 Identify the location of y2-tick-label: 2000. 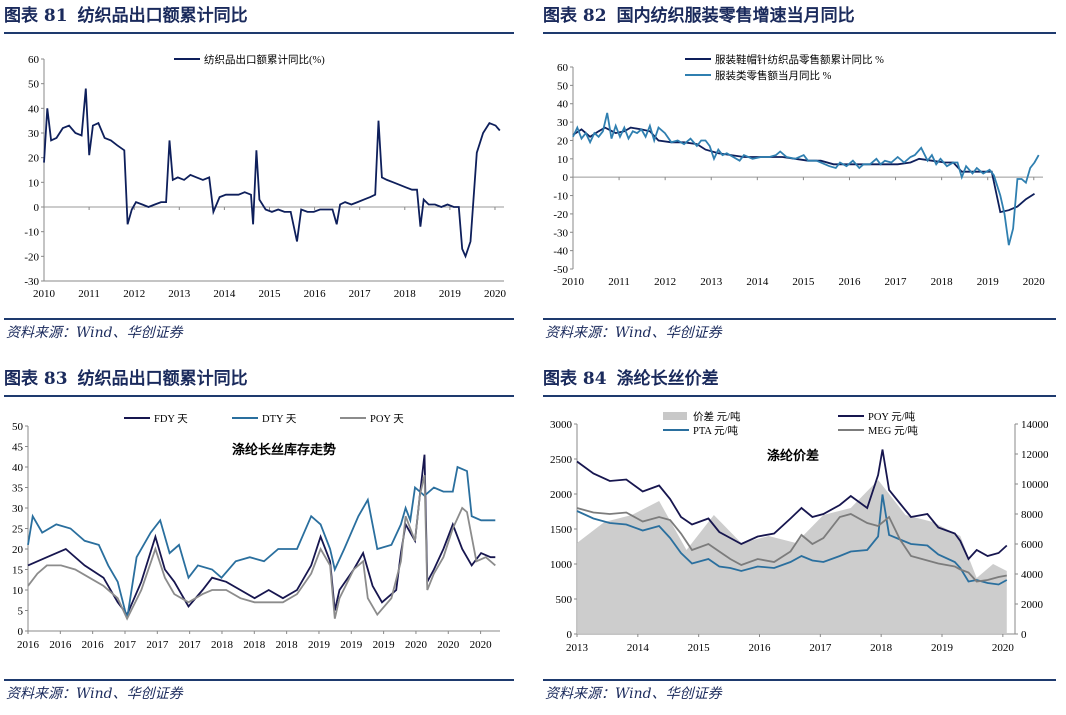
(1032, 605).